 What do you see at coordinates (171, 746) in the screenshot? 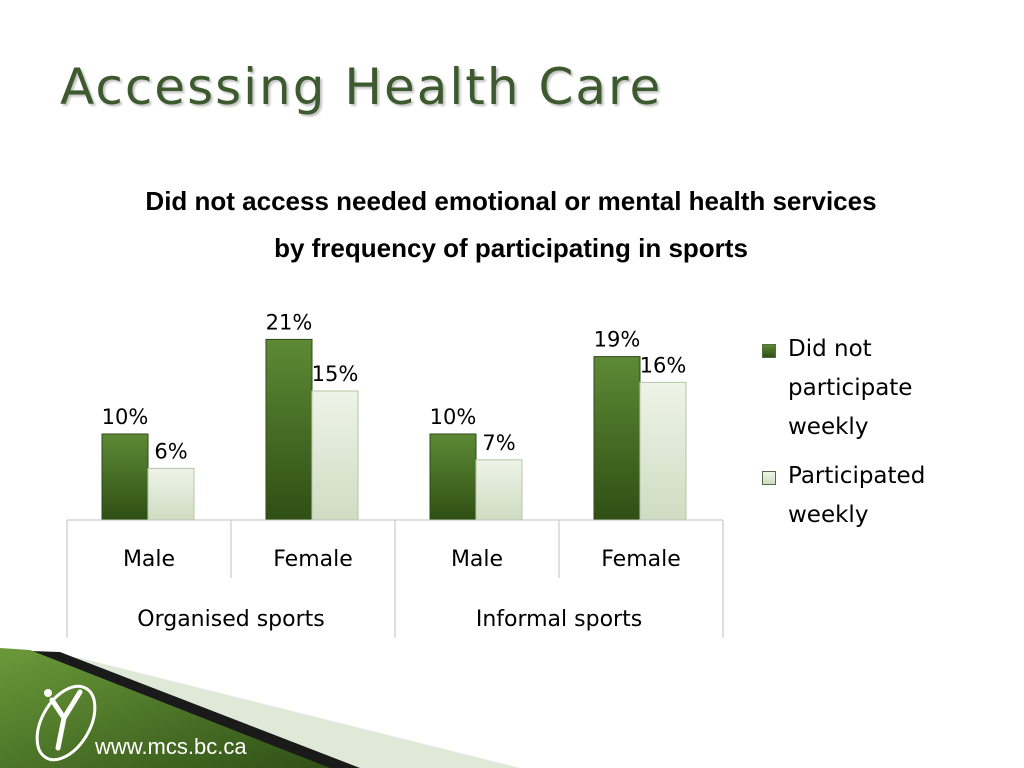
I see `website-url: www.mcs.bc.ca` at bounding box center [171, 746].